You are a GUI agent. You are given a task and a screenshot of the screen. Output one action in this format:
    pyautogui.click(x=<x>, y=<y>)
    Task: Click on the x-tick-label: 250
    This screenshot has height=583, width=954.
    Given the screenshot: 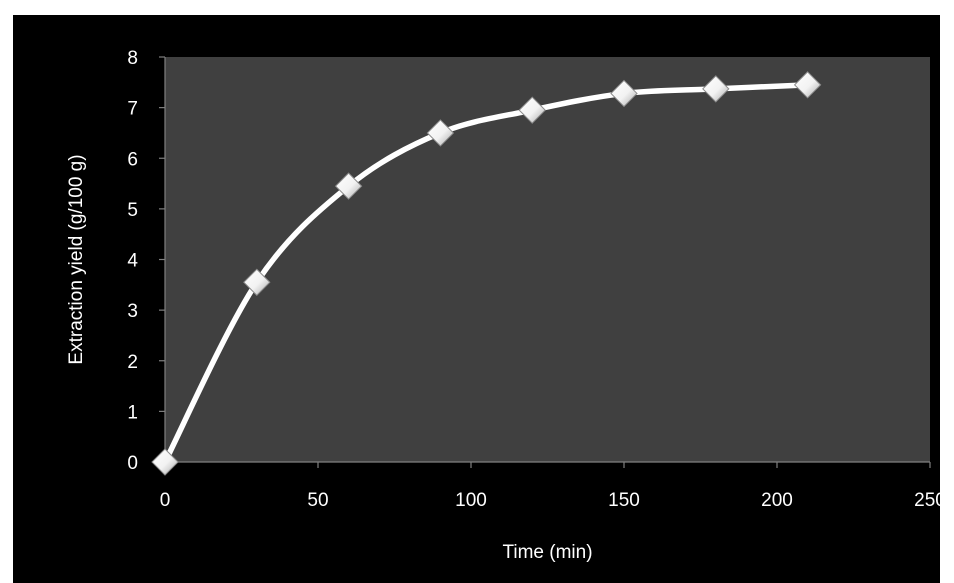 What is the action you would take?
    pyautogui.click(x=930, y=500)
    